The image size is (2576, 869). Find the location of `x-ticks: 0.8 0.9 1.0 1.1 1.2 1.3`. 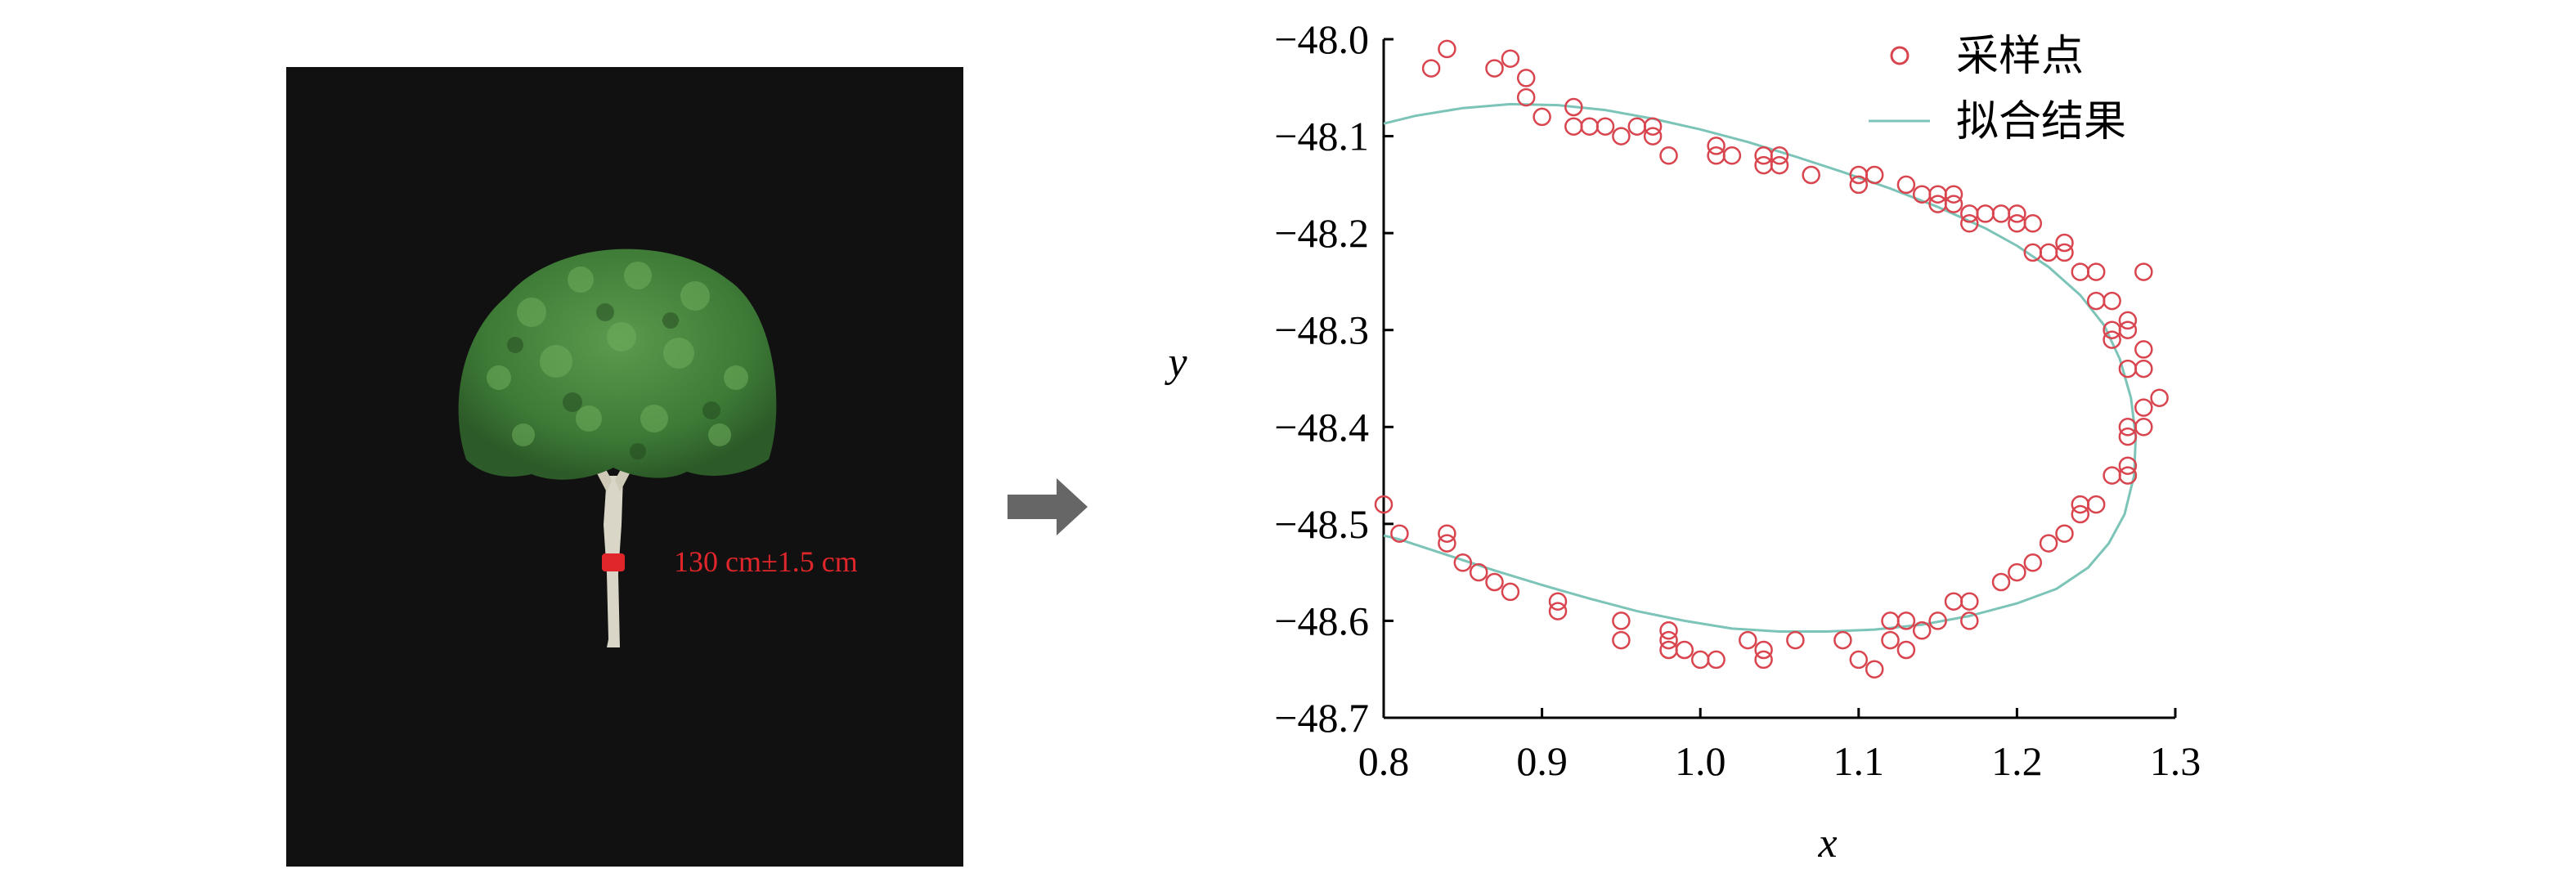

x-ticks: 0.8 0.9 1.0 1.1 1.2 1.3 is located at coordinates (1780, 746).